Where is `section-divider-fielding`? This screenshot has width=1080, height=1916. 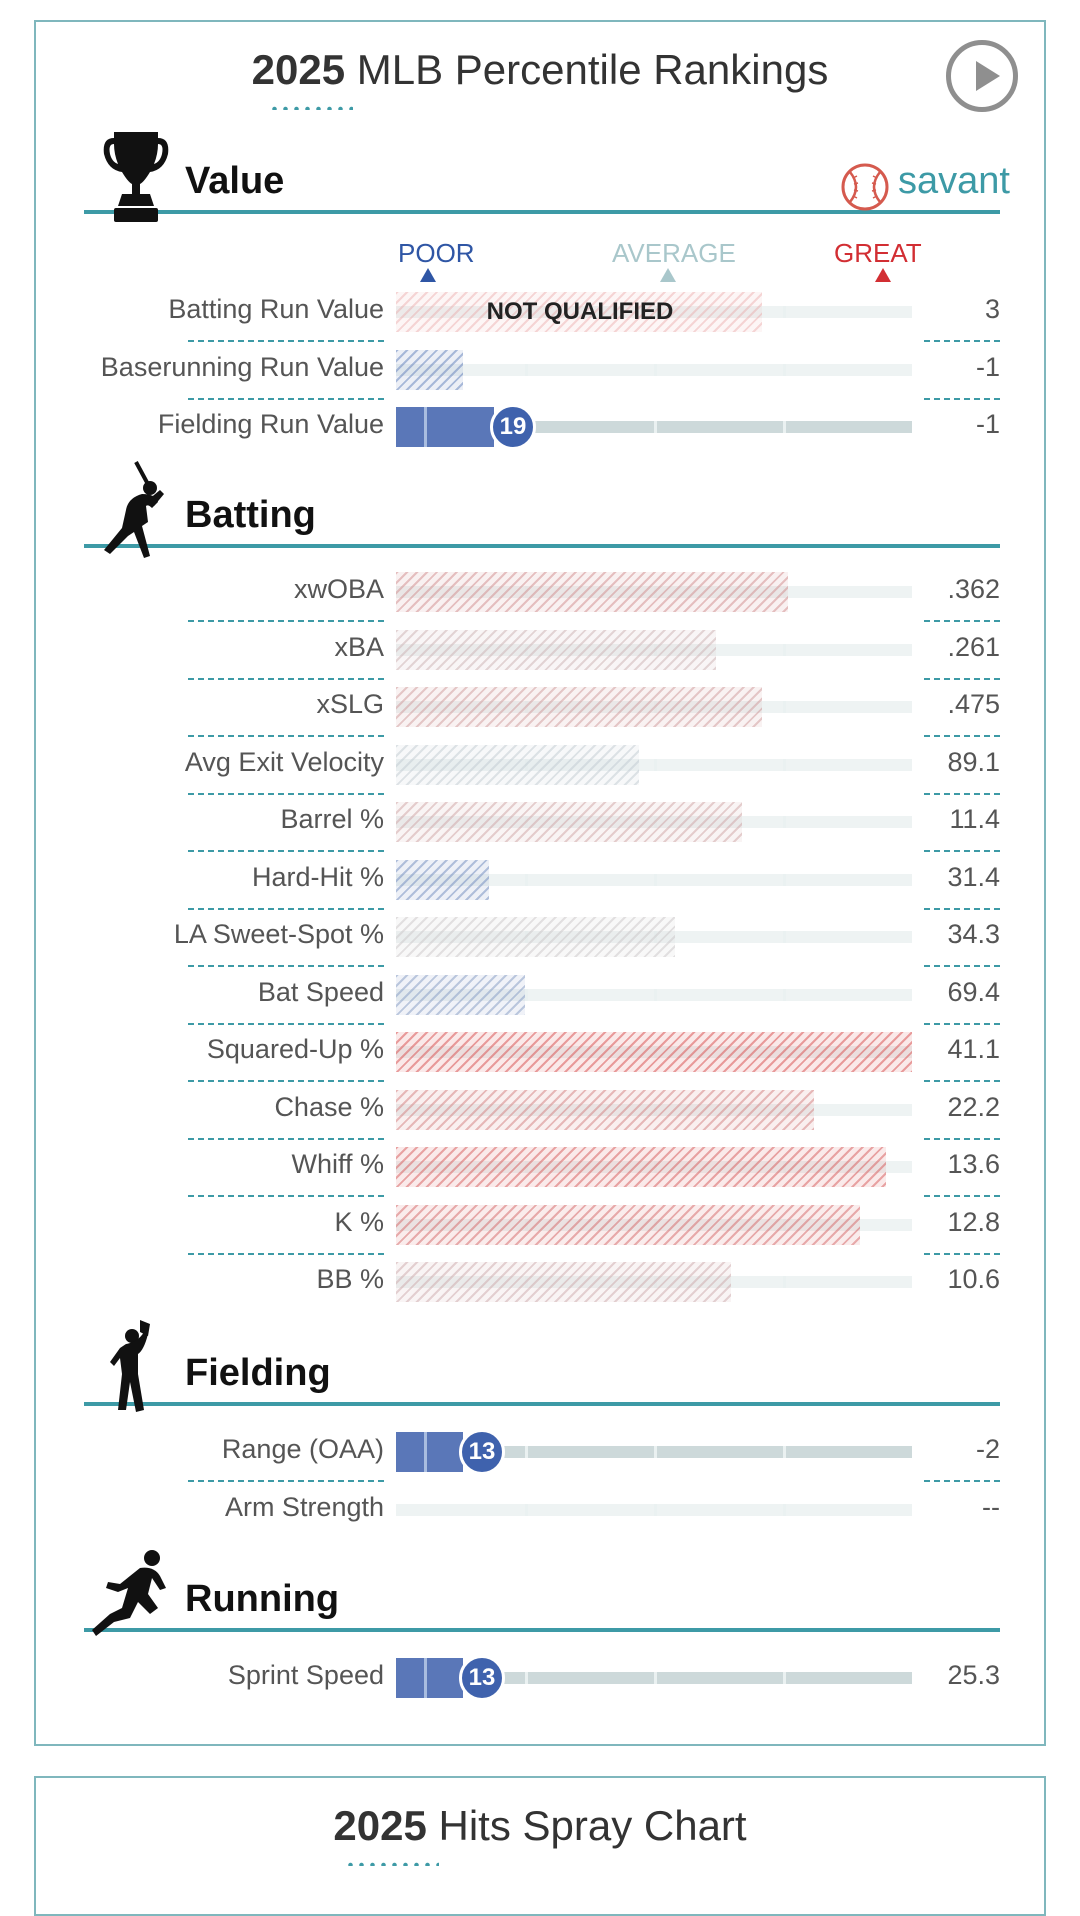
section-divider-fielding is located at coordinates (542, 1404).